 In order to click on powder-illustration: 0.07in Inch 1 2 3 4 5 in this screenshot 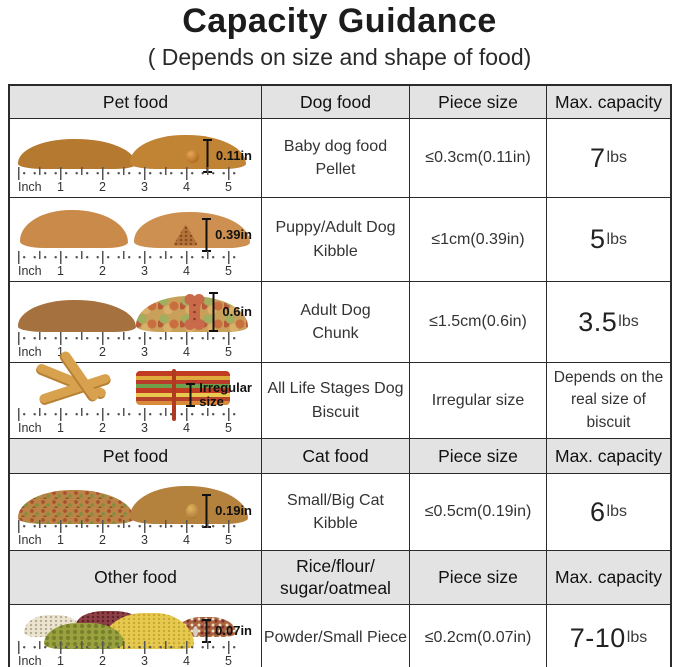, I will do `click(136, 636)`.